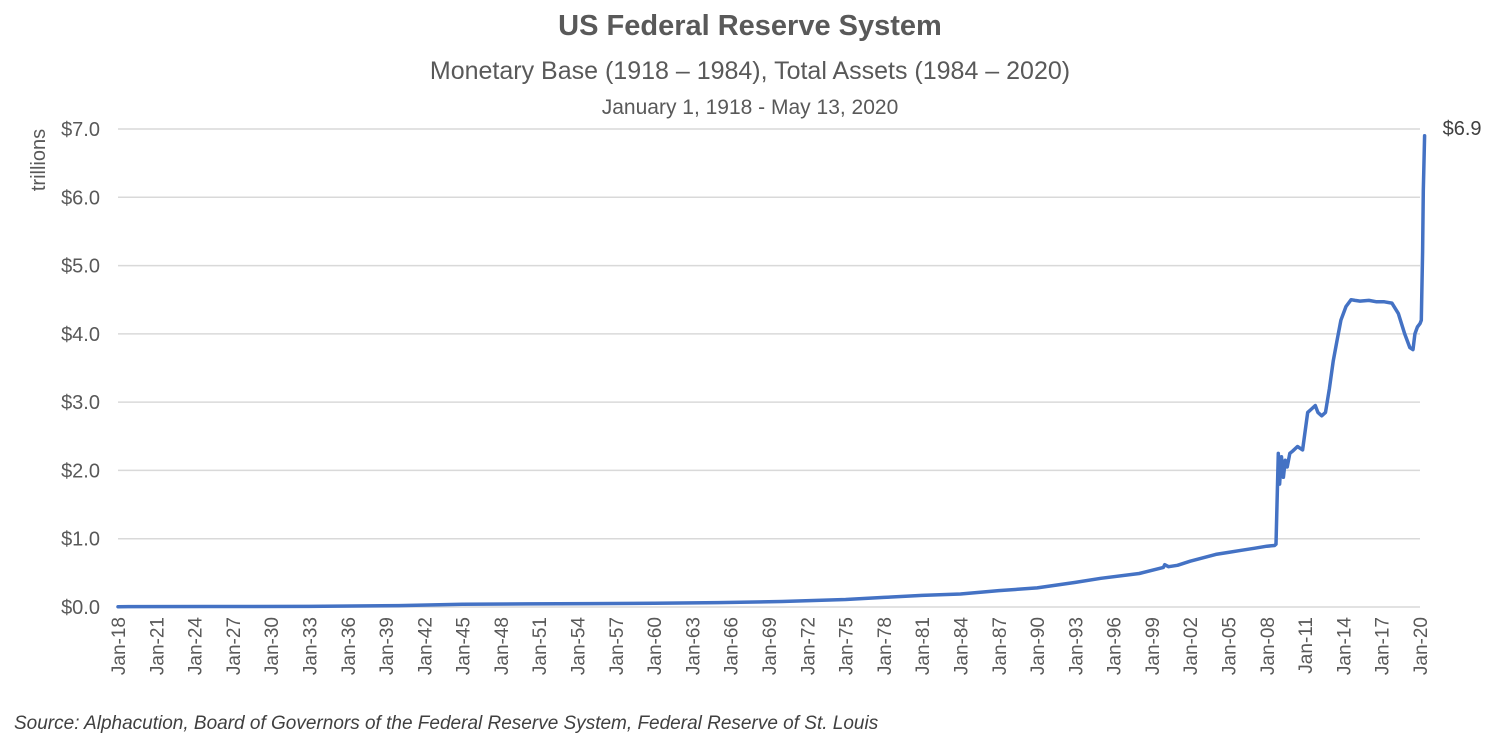 The image size is (1500, 754). What do you see at coordinates (119, 646) in the screenshot?
I see `x-tick-label: Jan-18` at bounding box center [119, 646].